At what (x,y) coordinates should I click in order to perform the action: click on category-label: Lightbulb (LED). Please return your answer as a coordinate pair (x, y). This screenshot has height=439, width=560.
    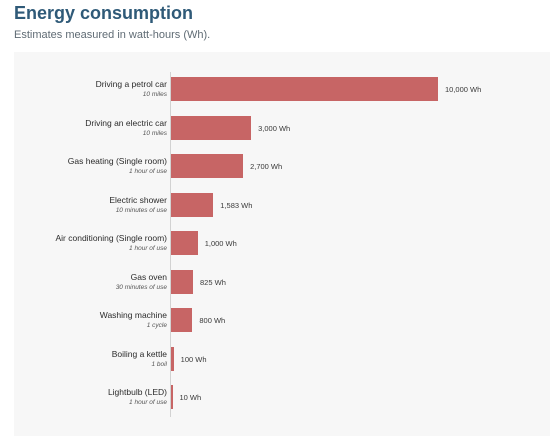
    Looking at the image, I should click on (137, 392).